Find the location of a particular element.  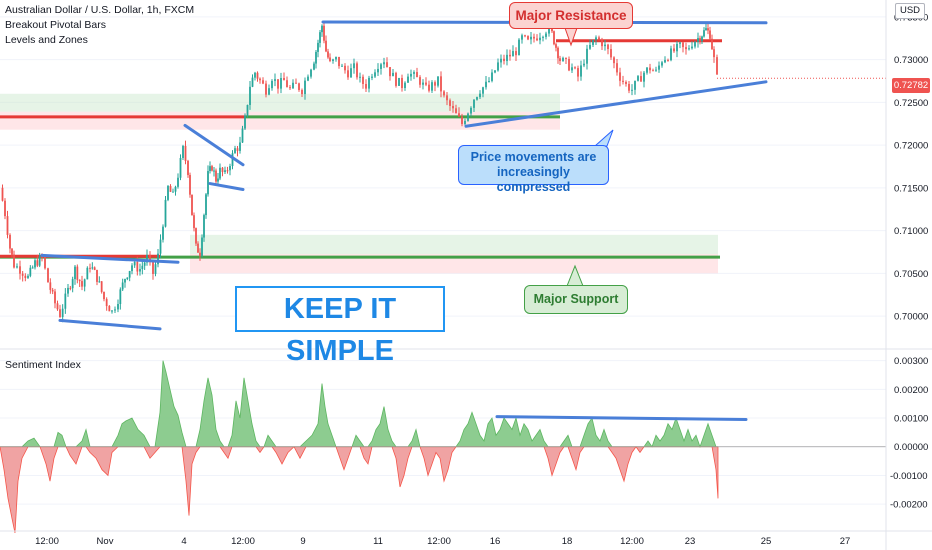

major-support-callout: Major Support is located at coordinates (576, 299).